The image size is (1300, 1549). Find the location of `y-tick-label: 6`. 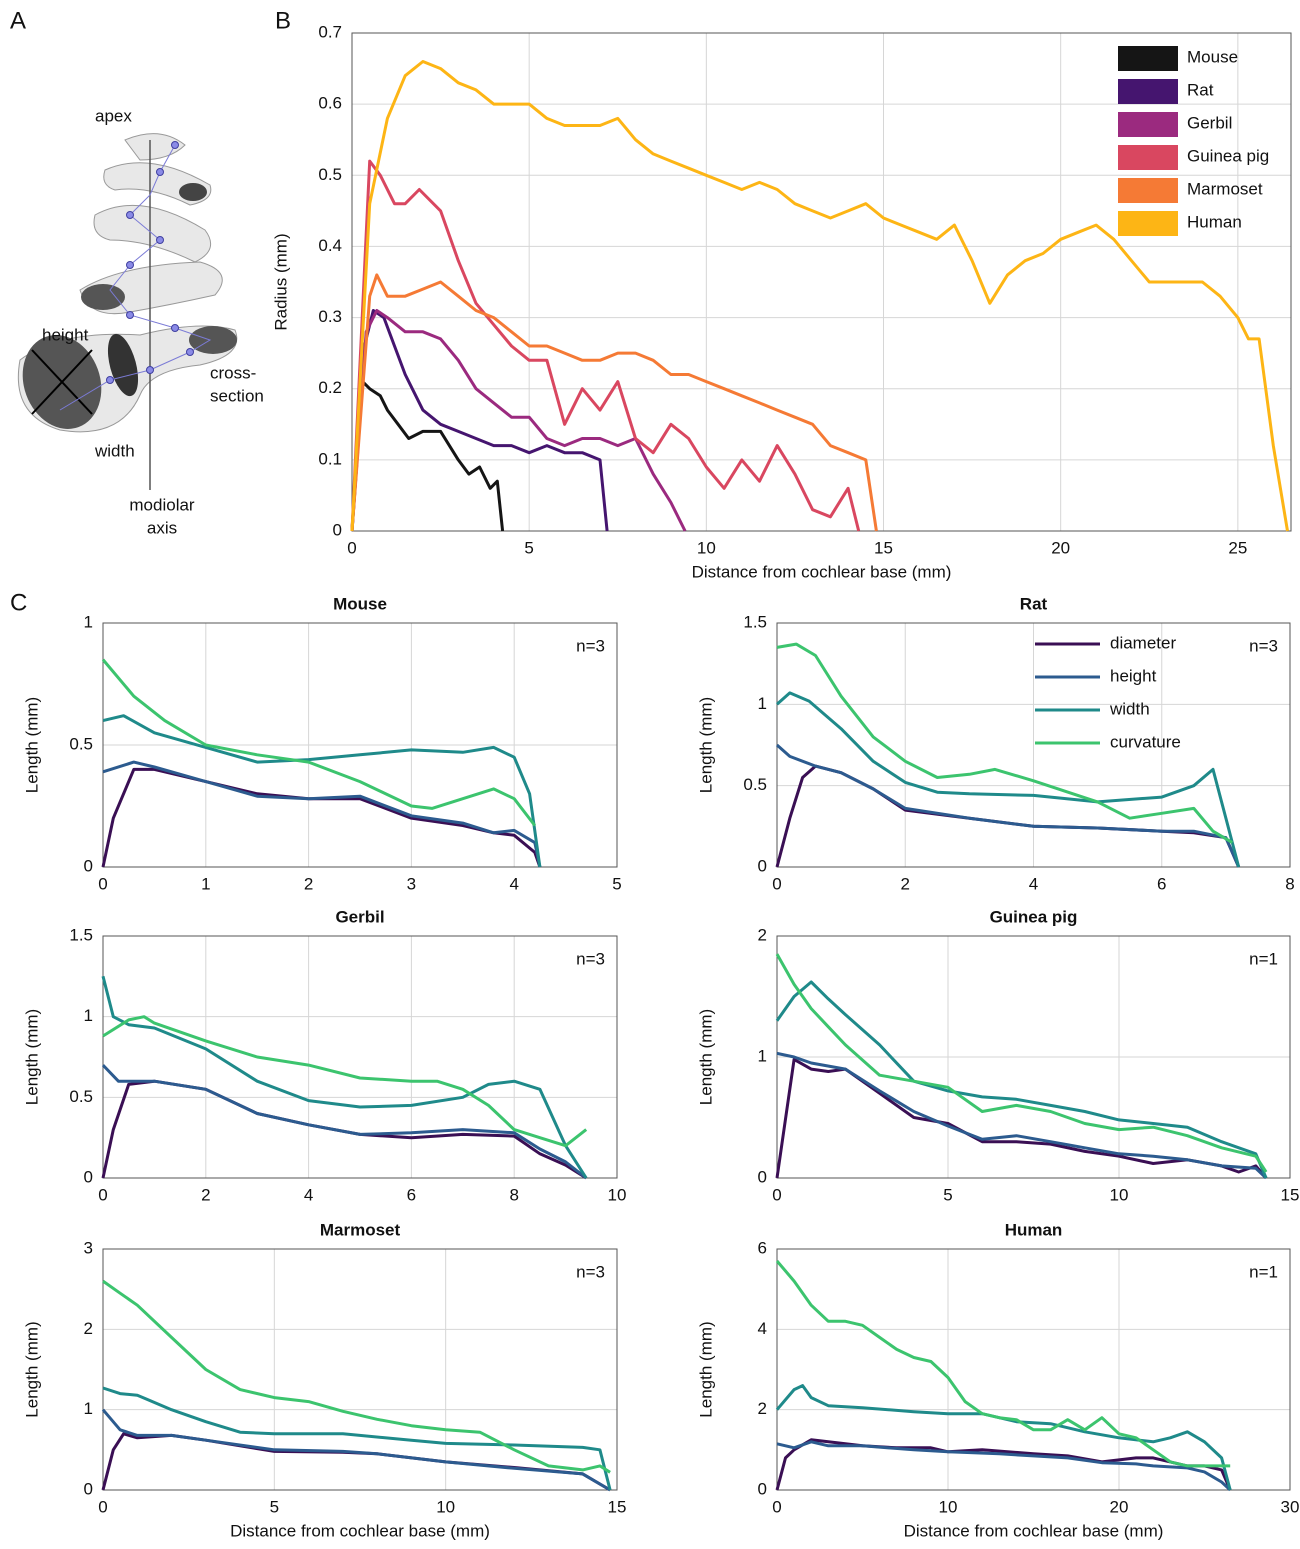

y-tick-label: 6 is located at coordinates (762, 1247).